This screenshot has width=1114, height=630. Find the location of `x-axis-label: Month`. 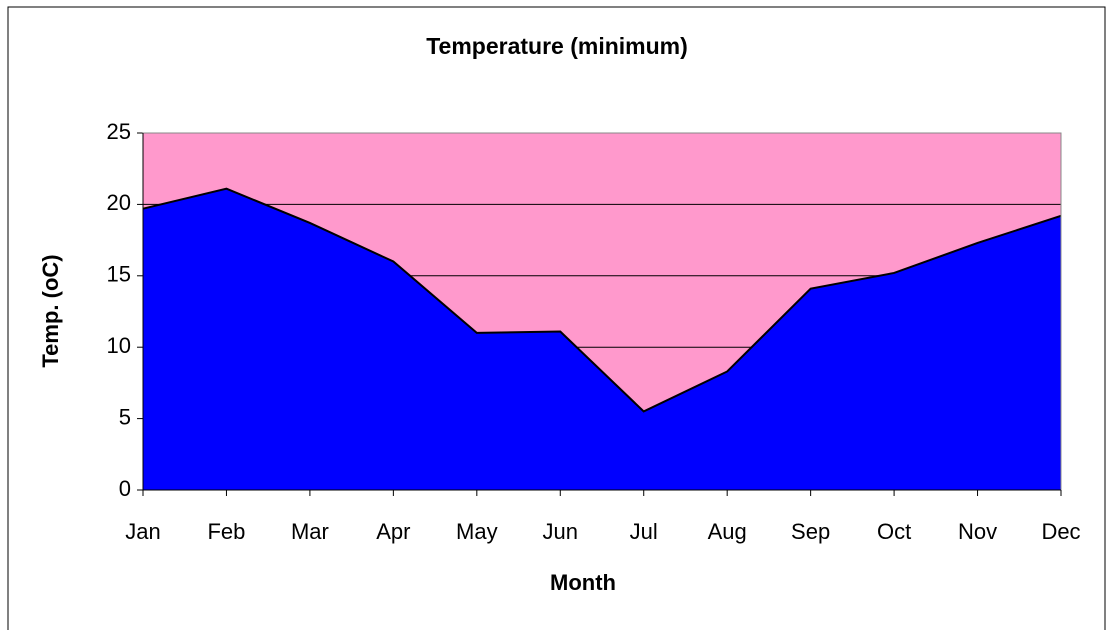

x-axis-label: Month is located at coordinates (583, 582).